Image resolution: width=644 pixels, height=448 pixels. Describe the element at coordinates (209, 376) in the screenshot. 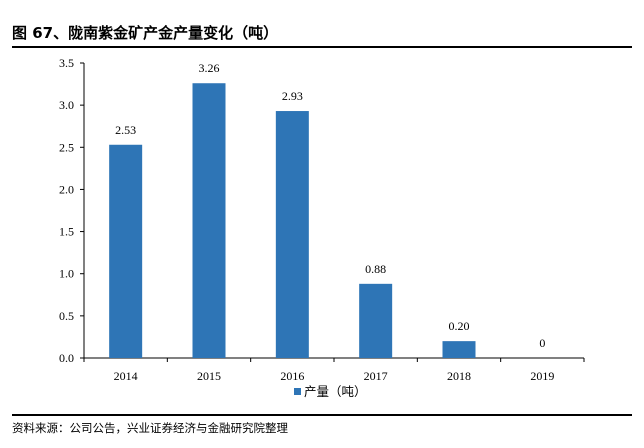

I see `x-tick-label: 2015` at that location.